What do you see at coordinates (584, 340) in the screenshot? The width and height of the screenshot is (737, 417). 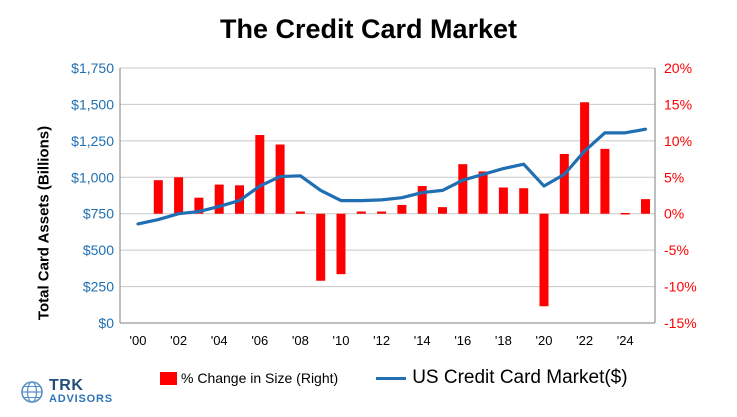 I see `x-tick-label: '22` at bounding box center [584, 340].